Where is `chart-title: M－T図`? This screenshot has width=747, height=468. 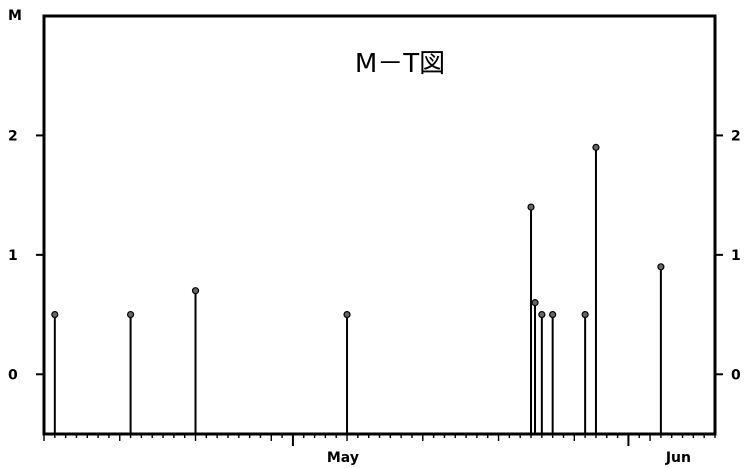 chart-title: M－T図 is located at coordinates (400, 64).